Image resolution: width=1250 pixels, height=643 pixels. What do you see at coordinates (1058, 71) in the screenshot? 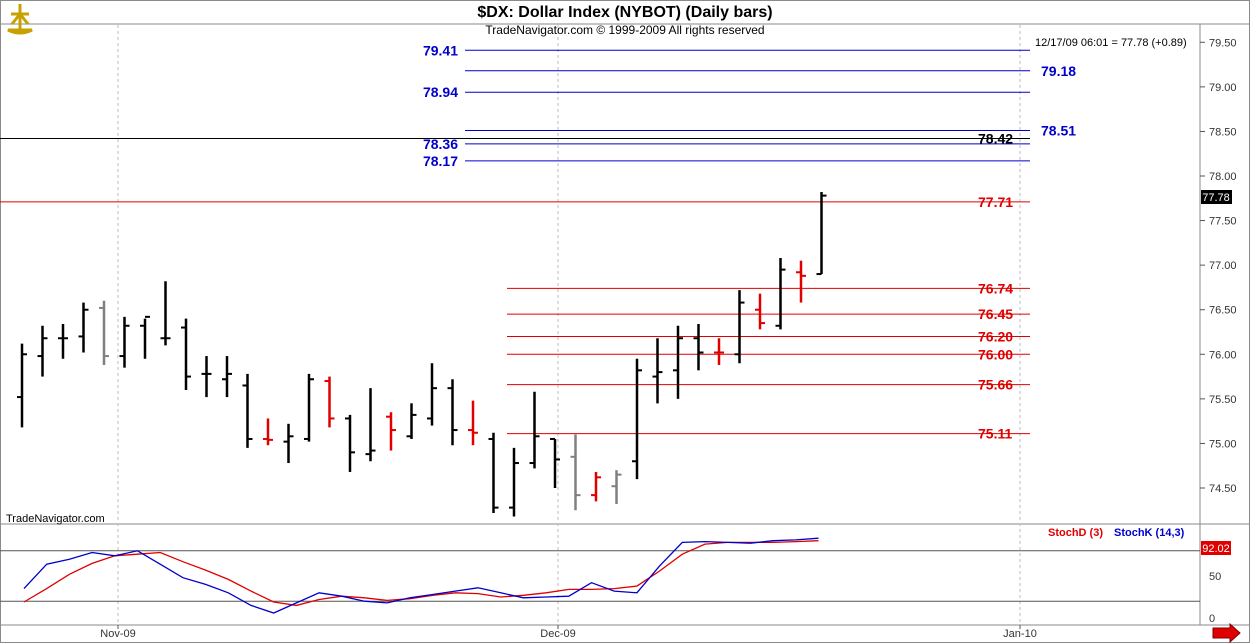
I see `level-label-79.18: 79.18` at bounding box center [1058, 71].